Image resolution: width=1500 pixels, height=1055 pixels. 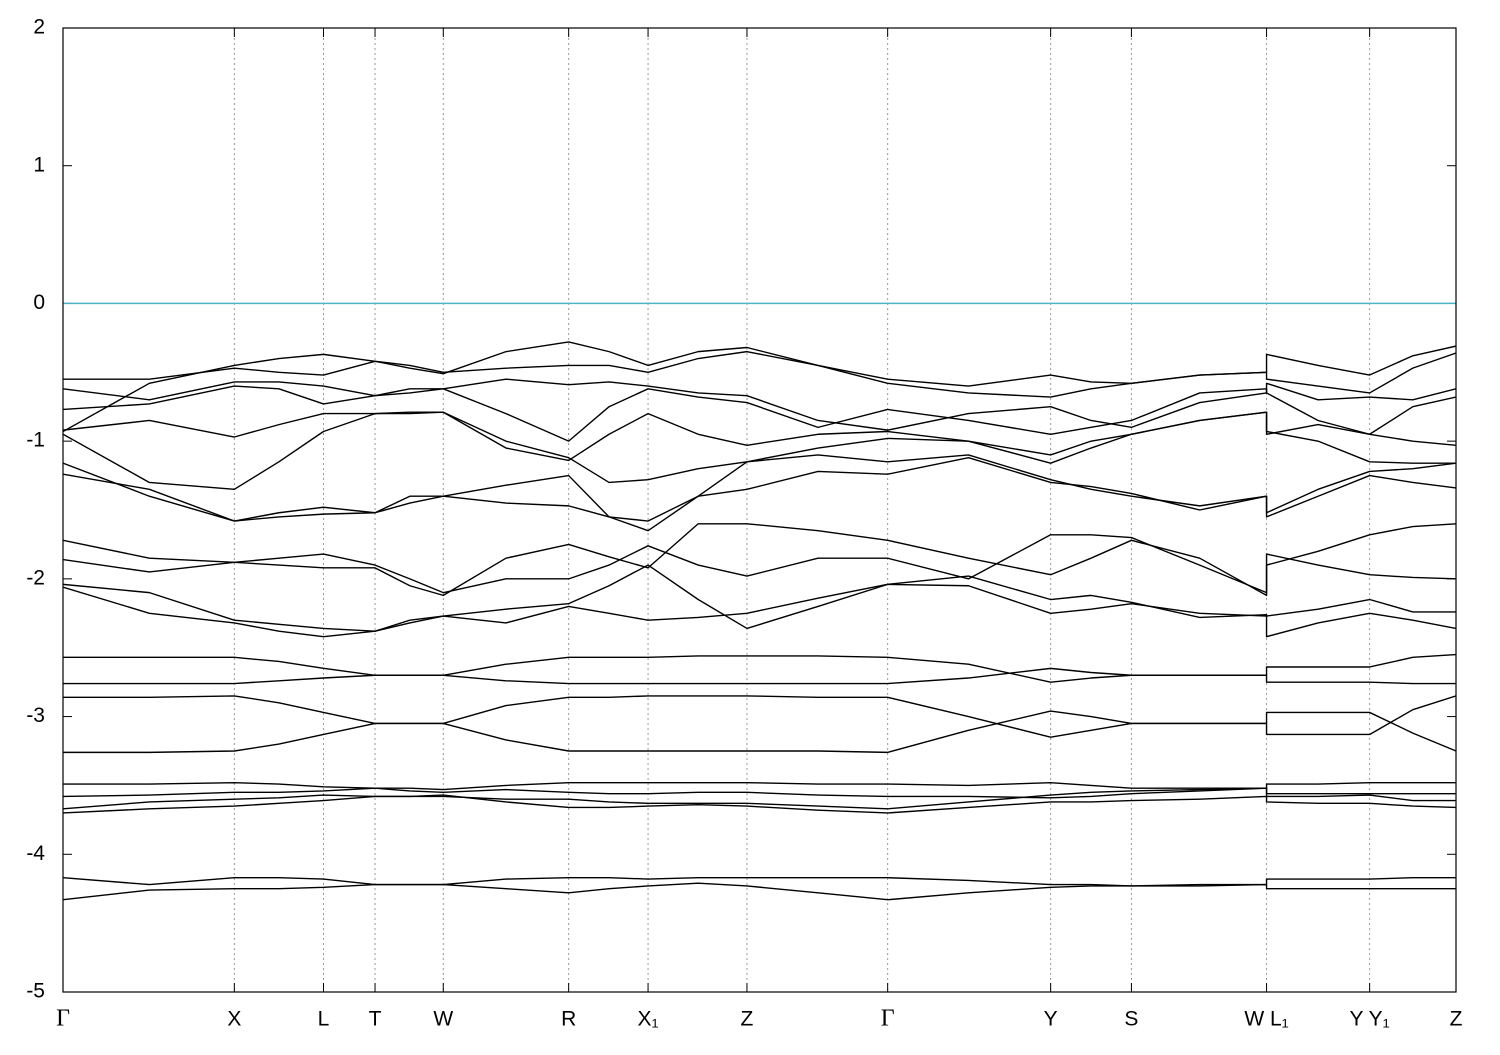 I want to click on y-tick-label: -1, so click(x=35, y=440).